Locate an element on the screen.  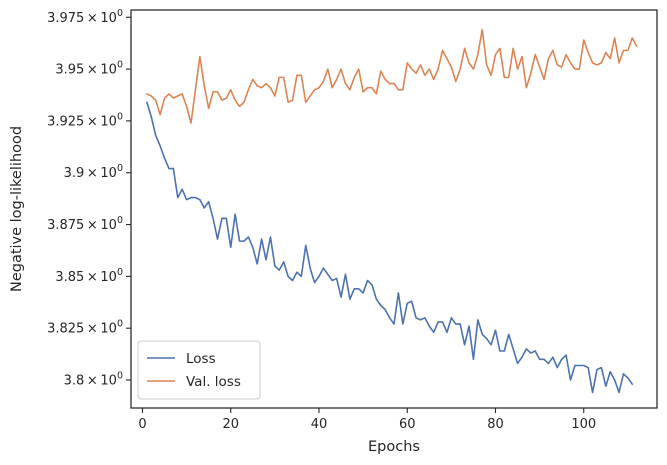
legend-label-loss: Loss is located at coordinates (201, 359).